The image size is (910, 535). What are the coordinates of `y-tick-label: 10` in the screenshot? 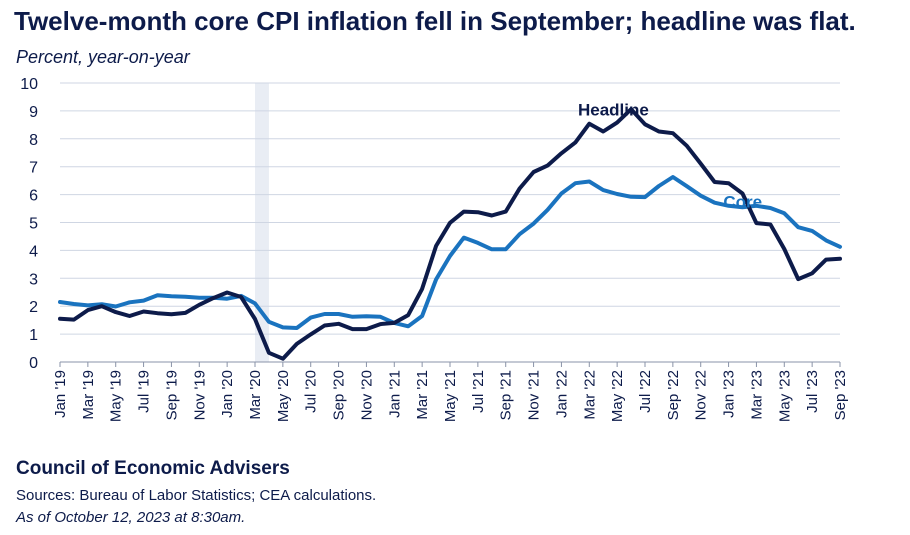 It's located at (29, 84).